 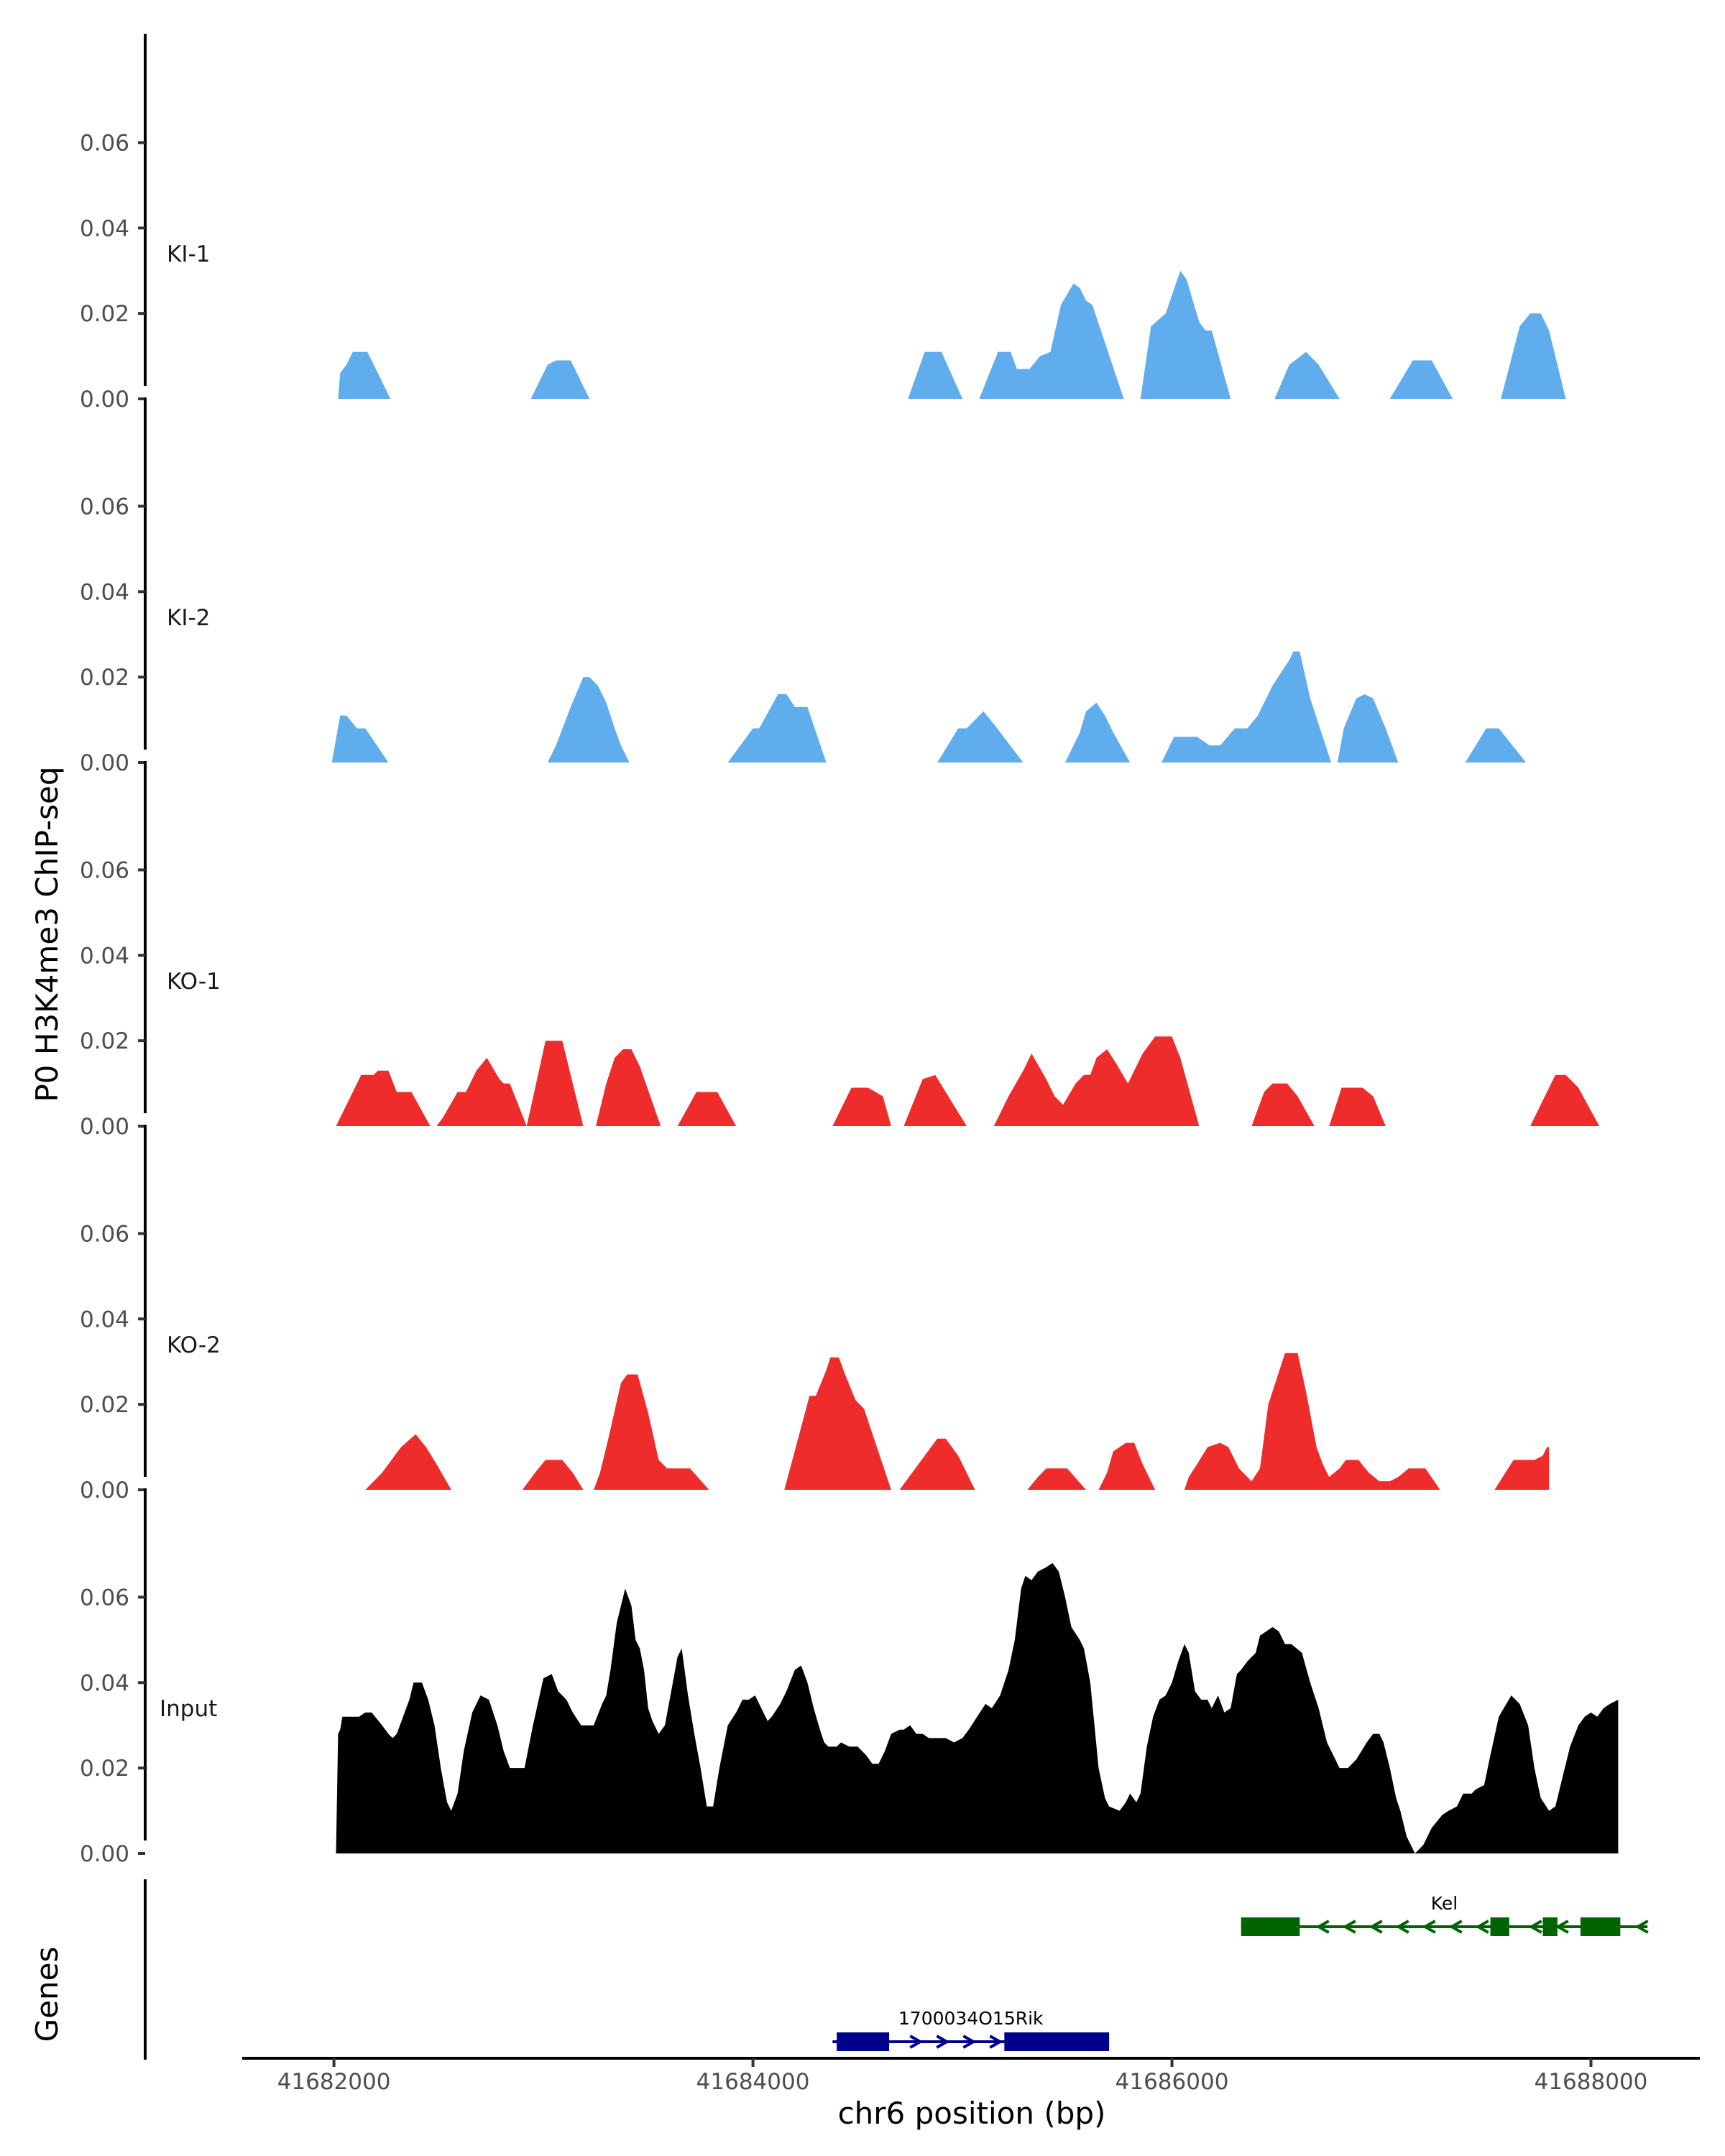 I want to click on track-panel-ko-2: 0.00 0.02 0.04 0.06 KO-2, so click(x=815, y=1314).